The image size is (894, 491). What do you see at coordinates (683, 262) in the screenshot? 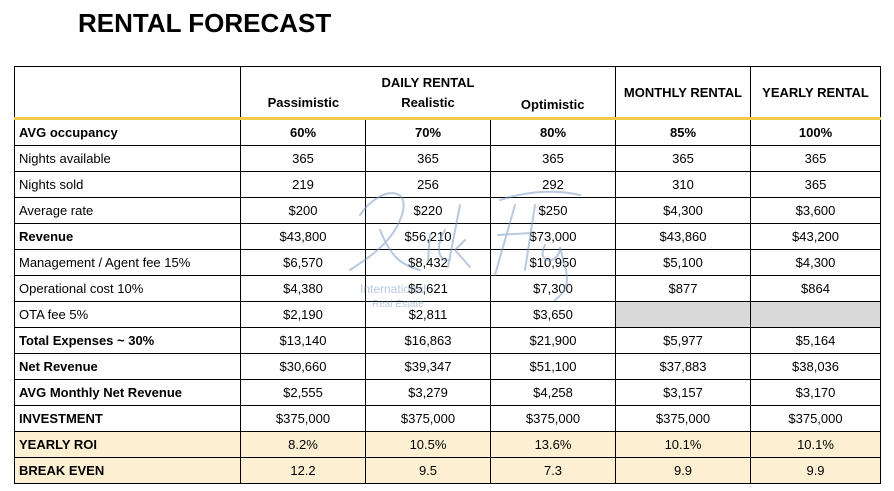
I see `row-value: $5,100` at bounding box center [683, 262].